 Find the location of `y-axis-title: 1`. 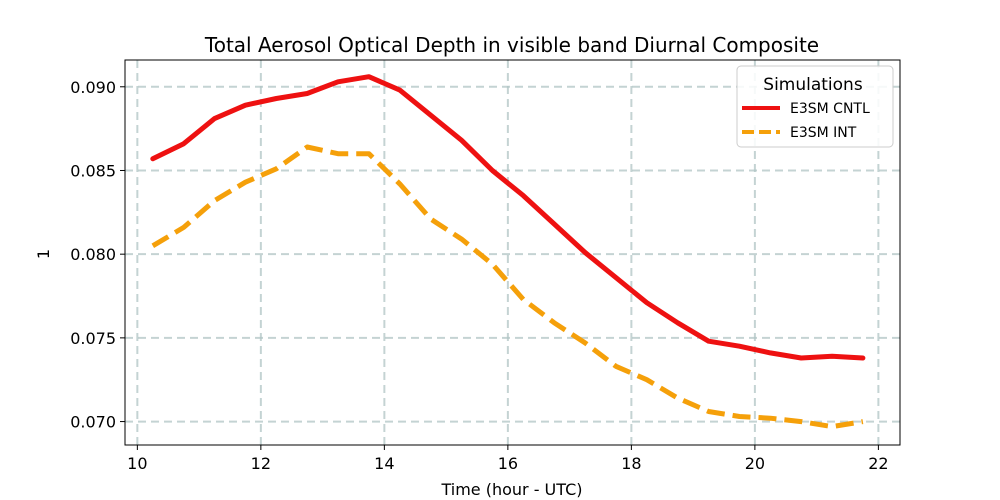

y-axis-title: 1 is located at coordinates (43, 254).